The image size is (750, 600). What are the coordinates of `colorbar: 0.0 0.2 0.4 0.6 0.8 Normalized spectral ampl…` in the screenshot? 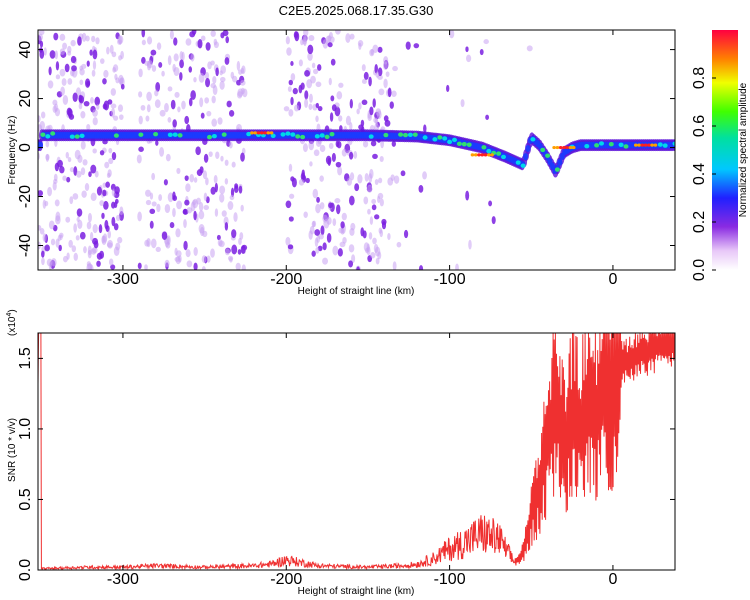 It's located at (720, 155).